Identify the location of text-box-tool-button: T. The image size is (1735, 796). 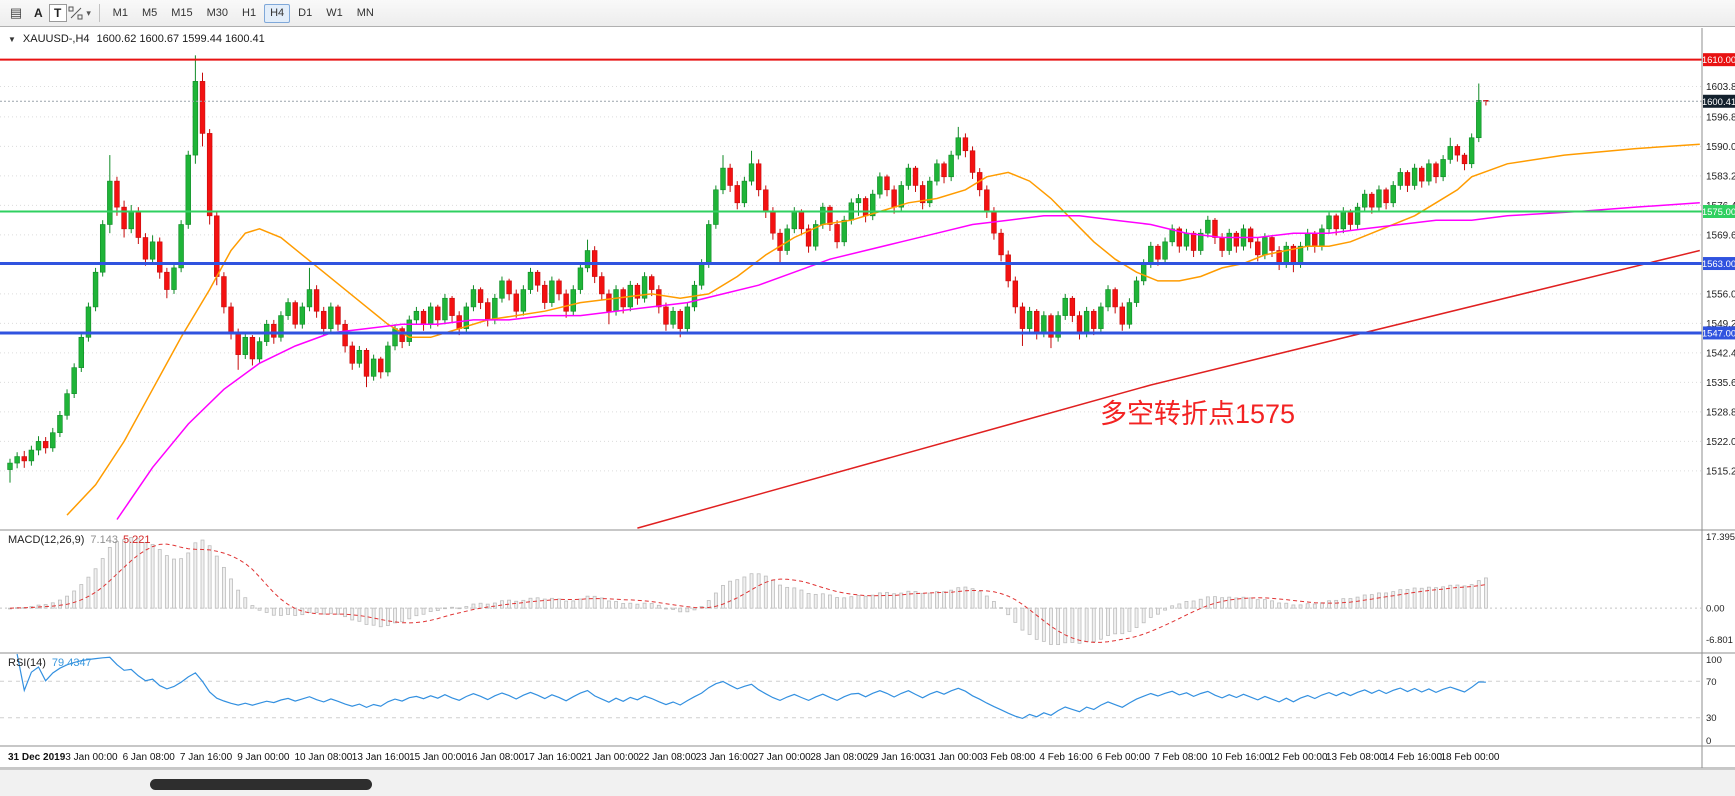
(57, 13).